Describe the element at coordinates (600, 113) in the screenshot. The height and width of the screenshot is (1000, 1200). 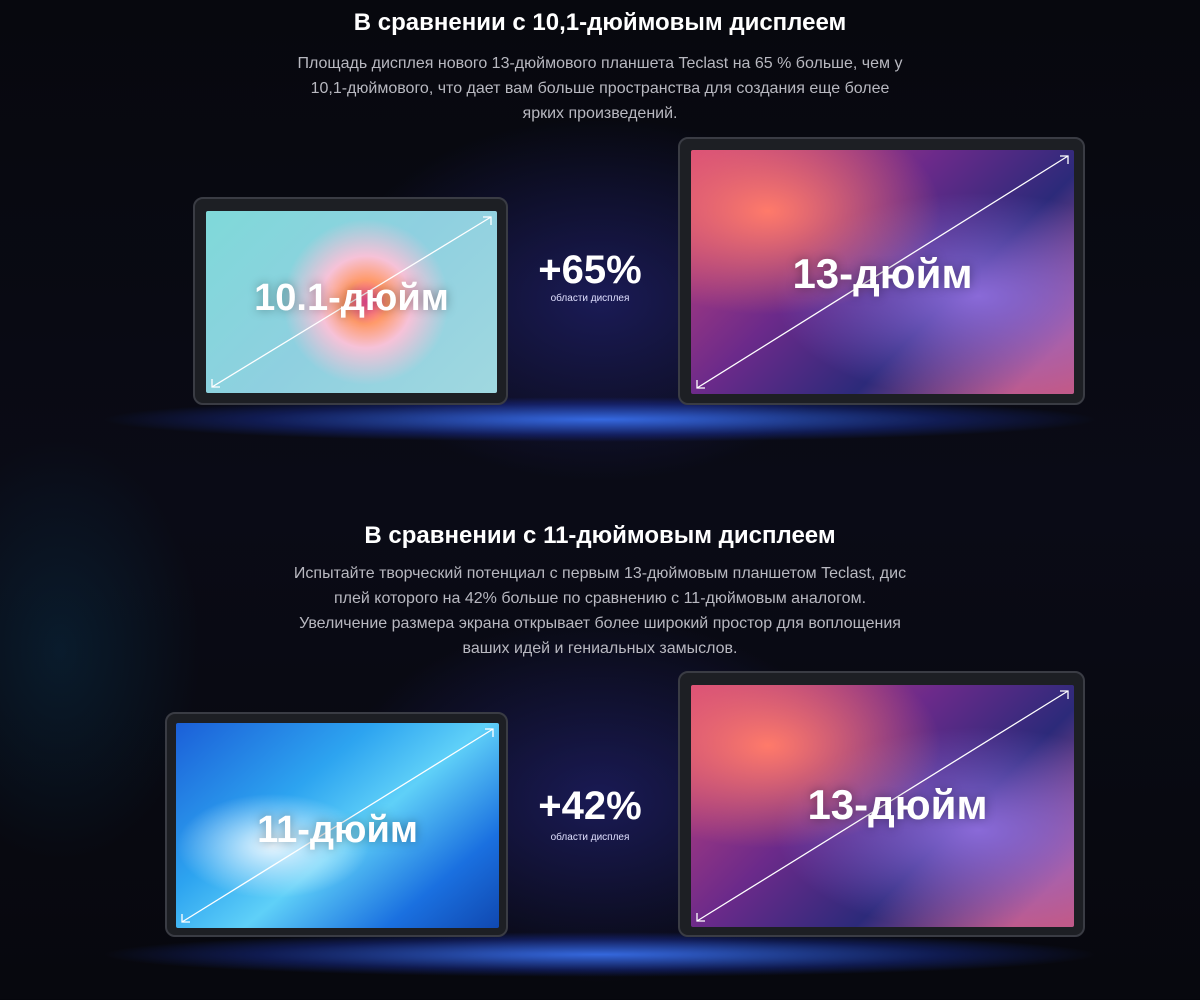
I see `paragraph-line: ярких произведений.` at that location.